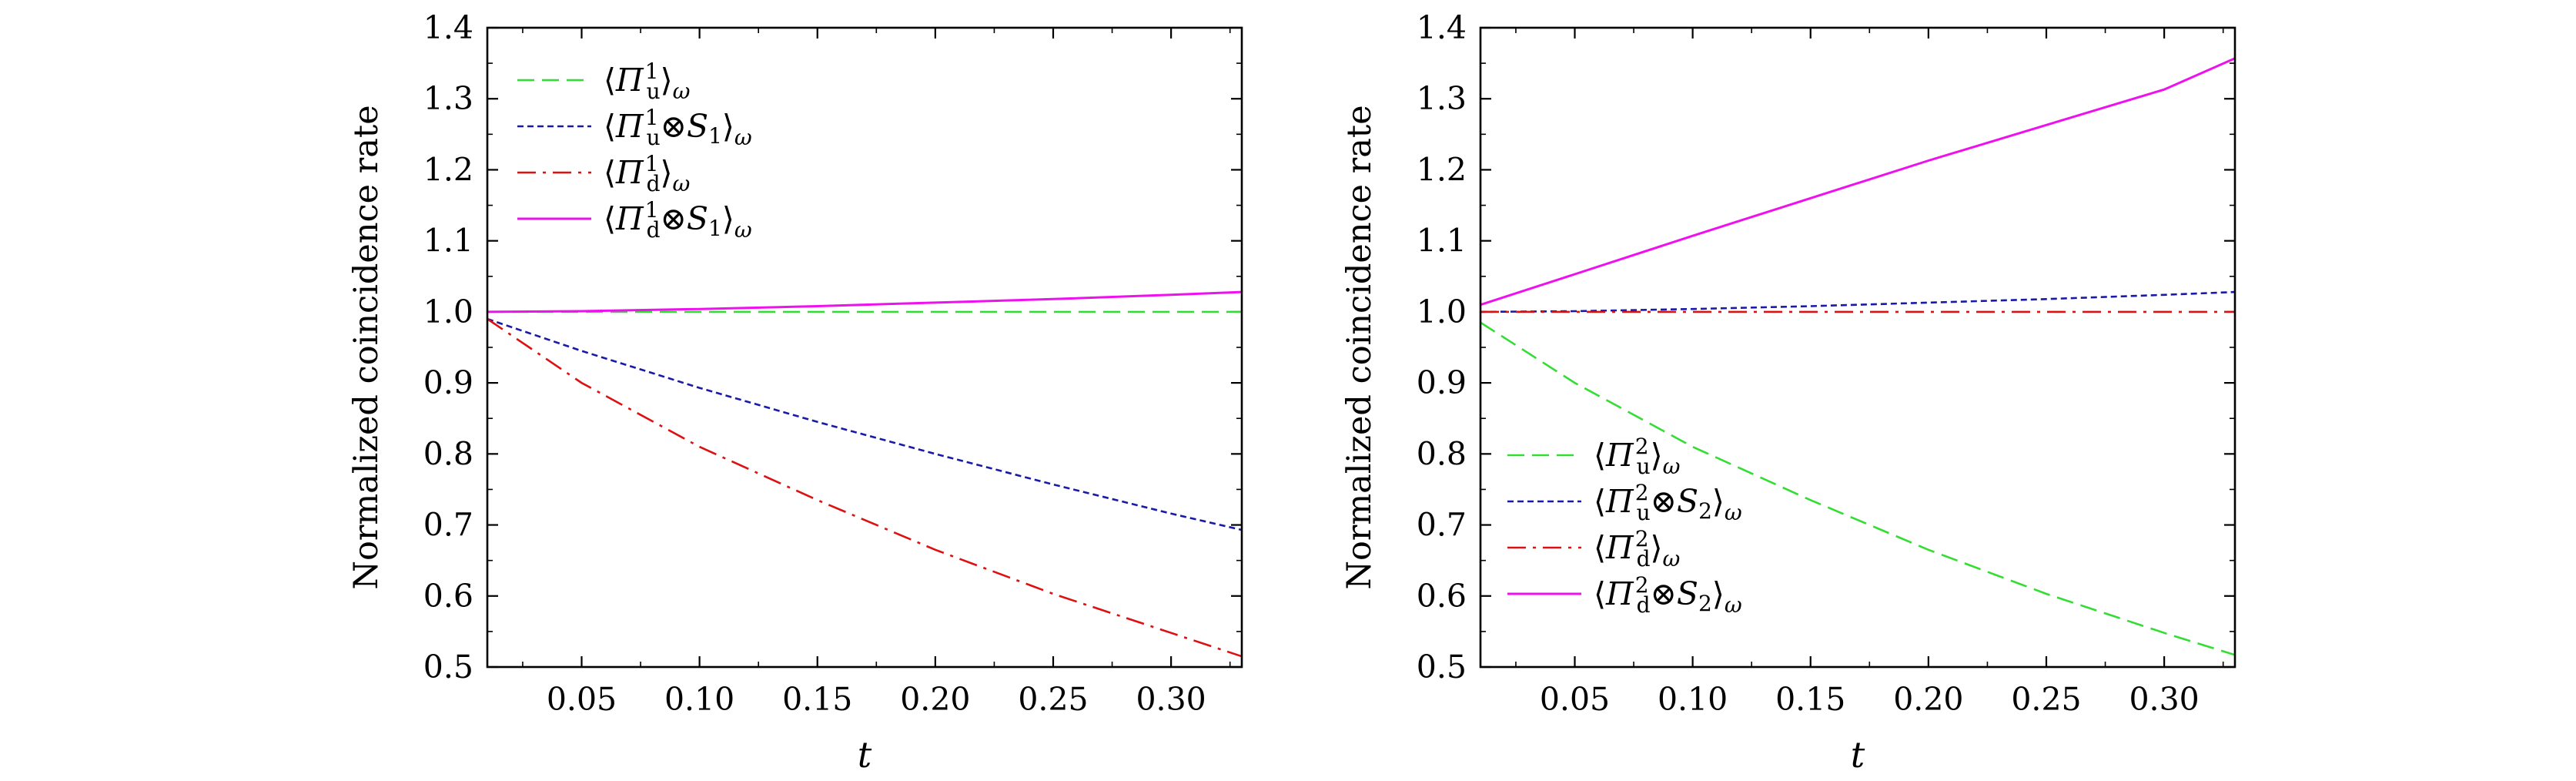 The image size is (2576, 781). I want to click on legend-label-3: ⟨Π1 d⟩ω, so click(648, 174).